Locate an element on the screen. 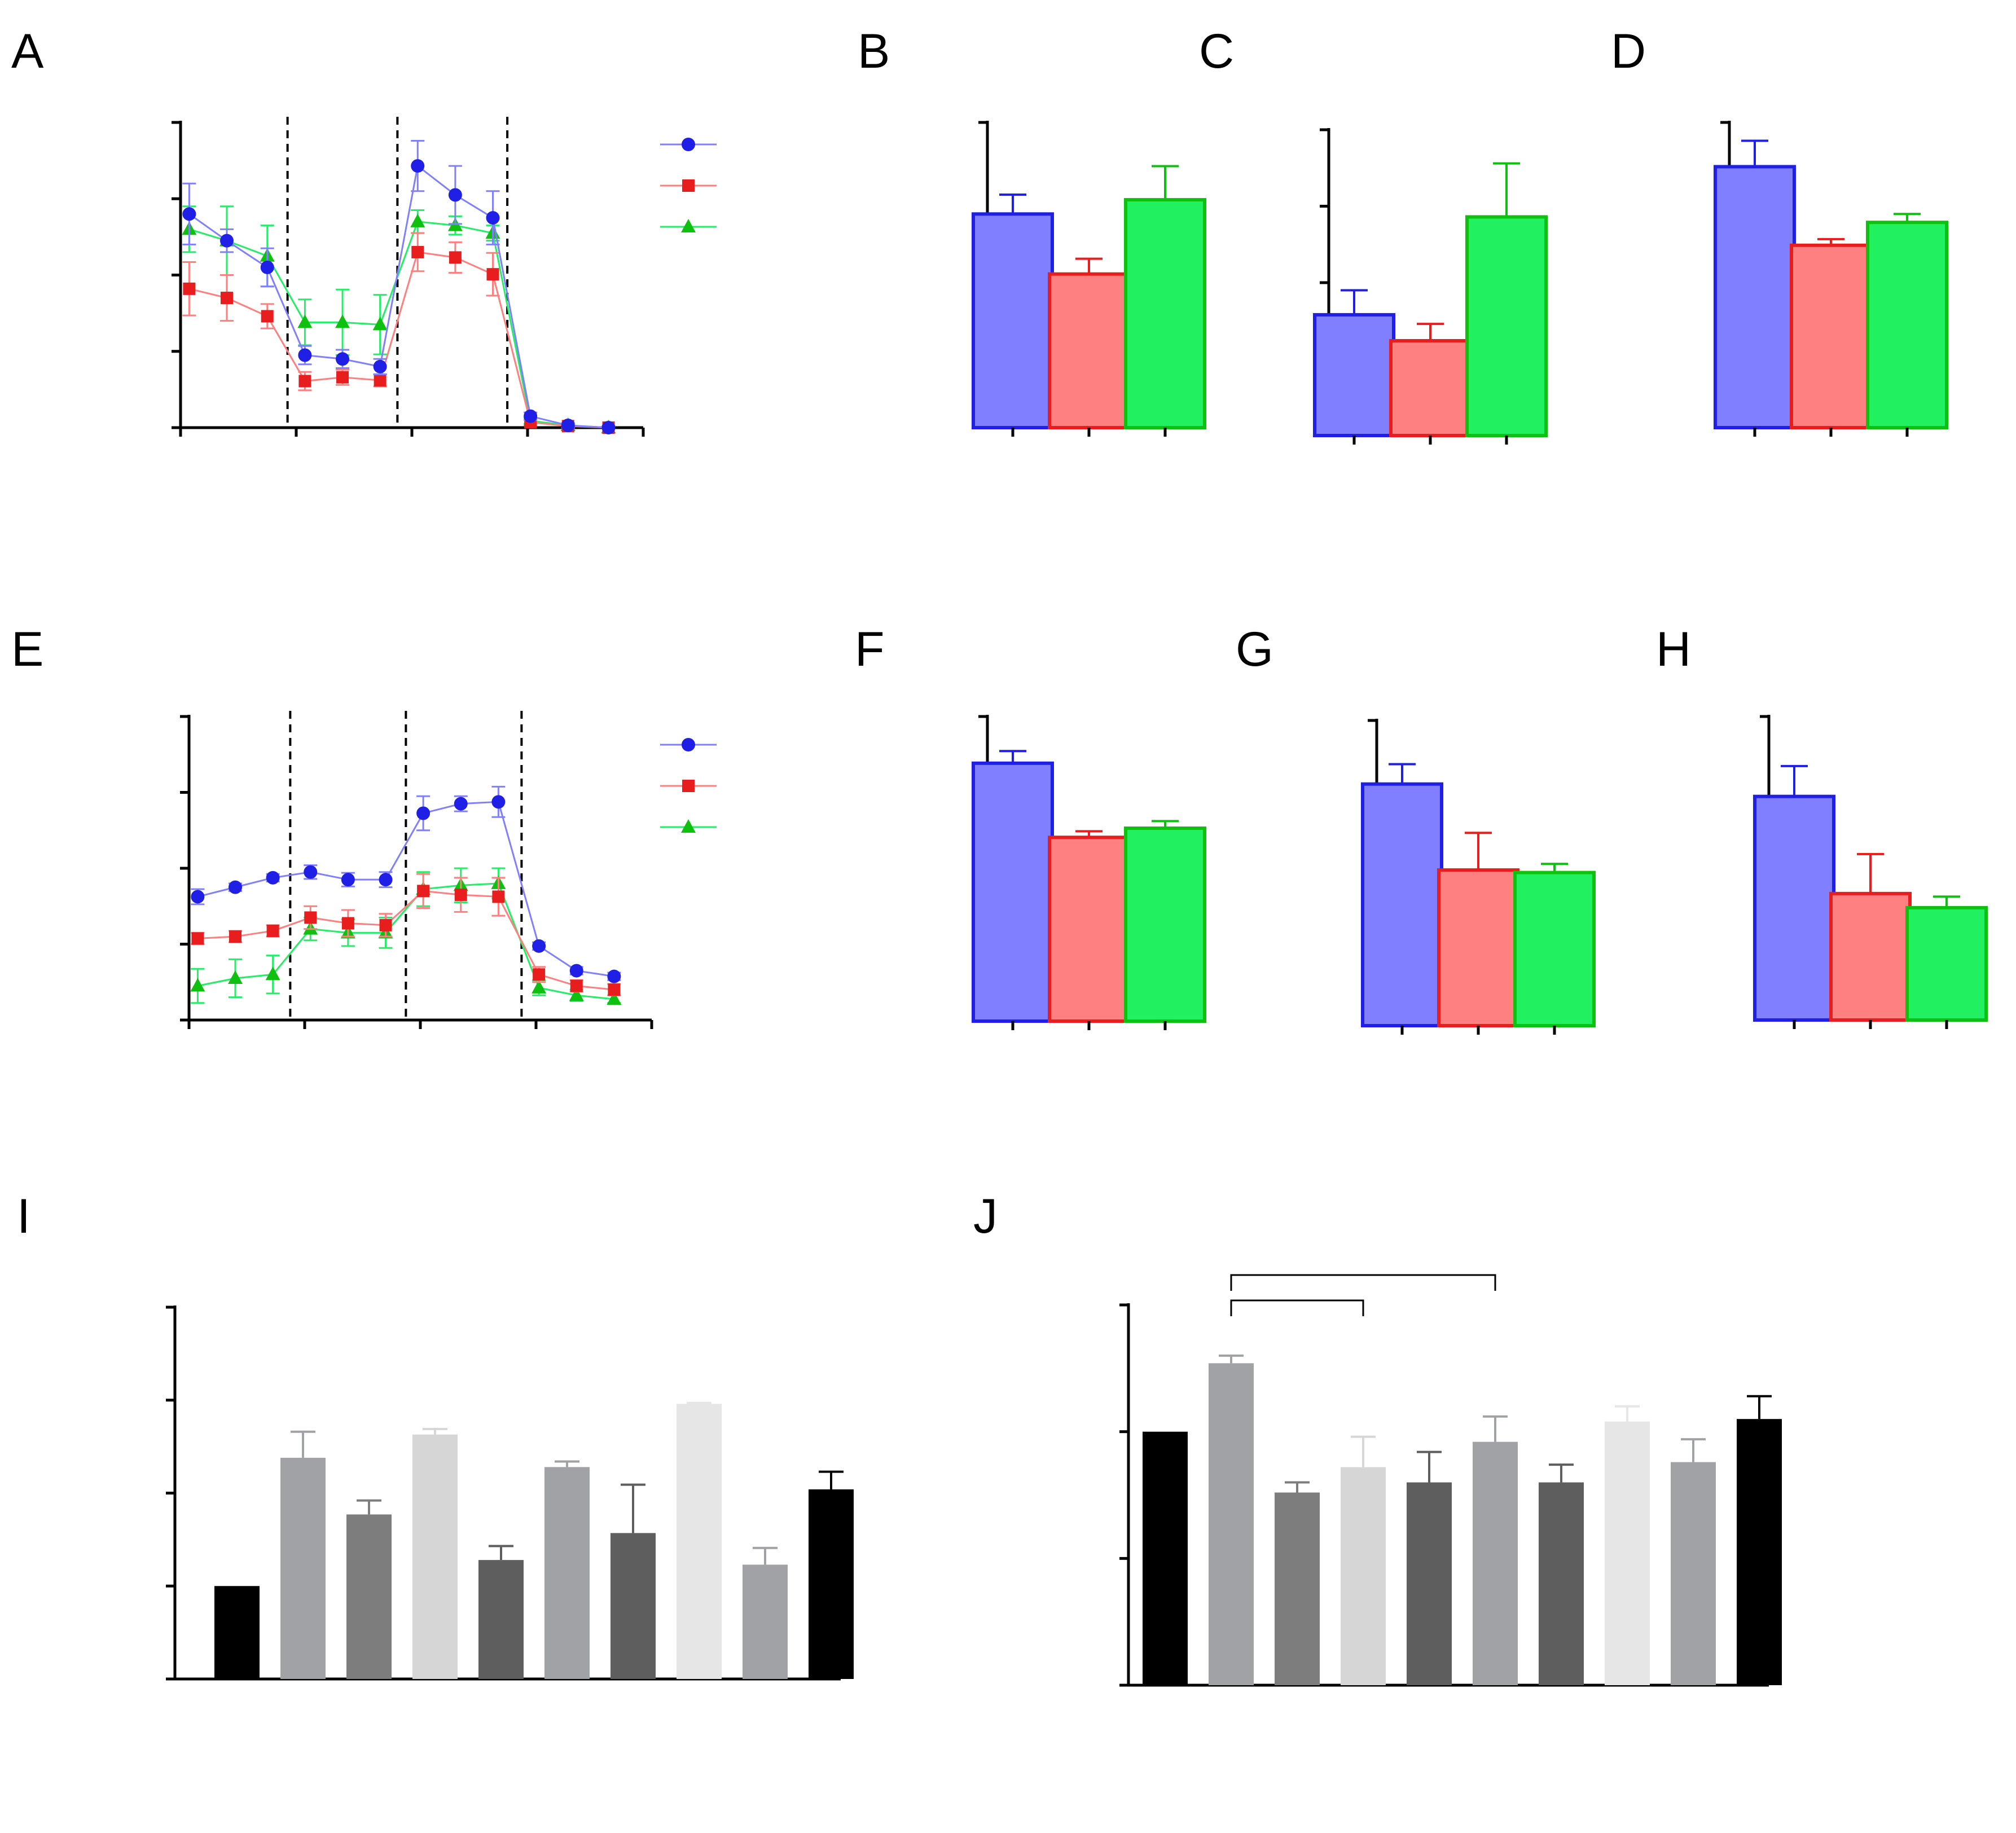 The image size is (2016, 1833). chart-g is located at coordinates (1479, 877).